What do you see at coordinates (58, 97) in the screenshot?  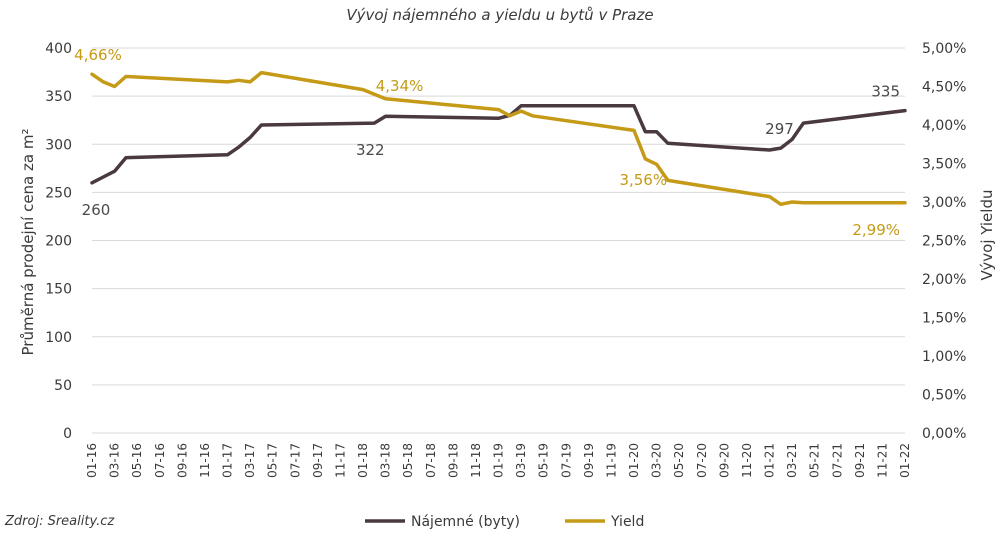 I see `left-tick-label: 350` at bounding box center [58, 97].